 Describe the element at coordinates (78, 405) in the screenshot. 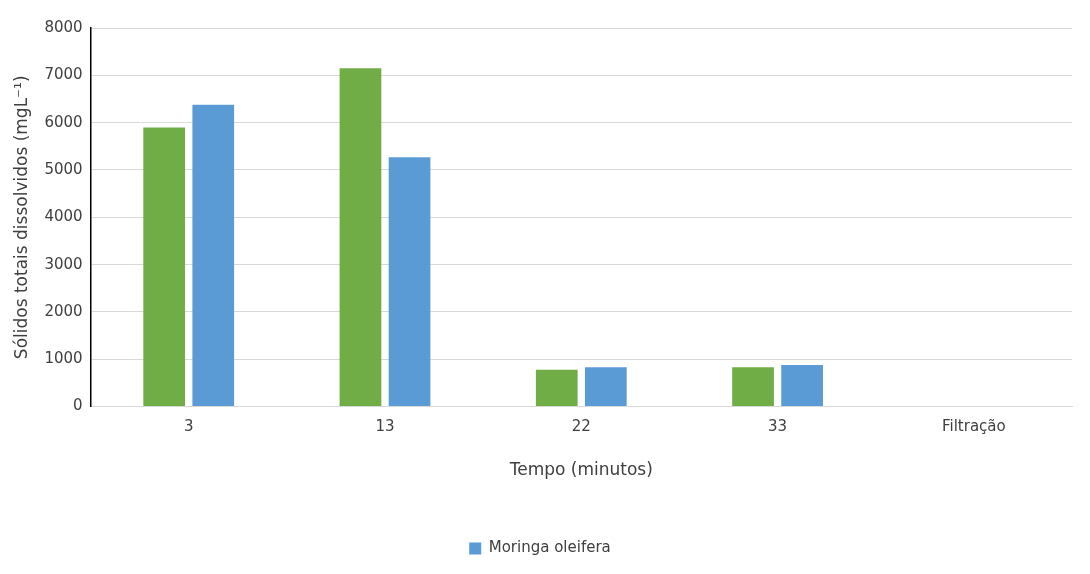

I see `y-tick-label: 0` at that location.